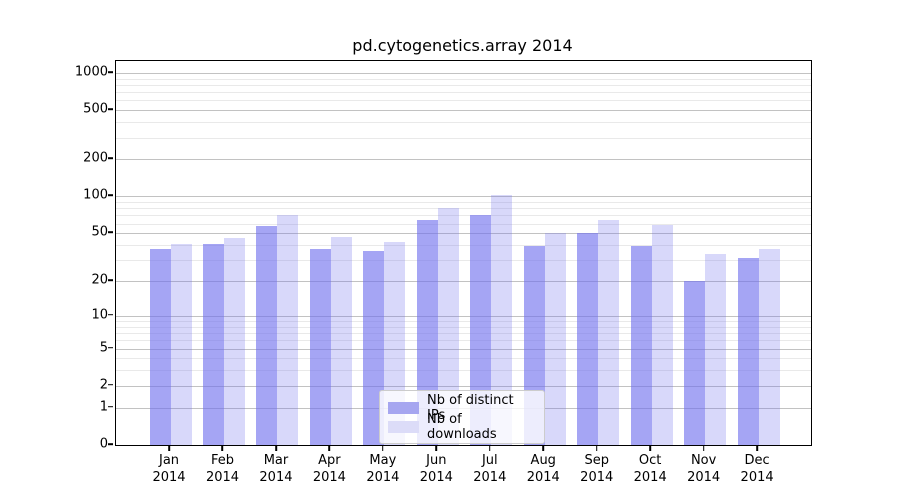  I want to click on xtick-label-oct: Oct 2014, so click(650, 469).